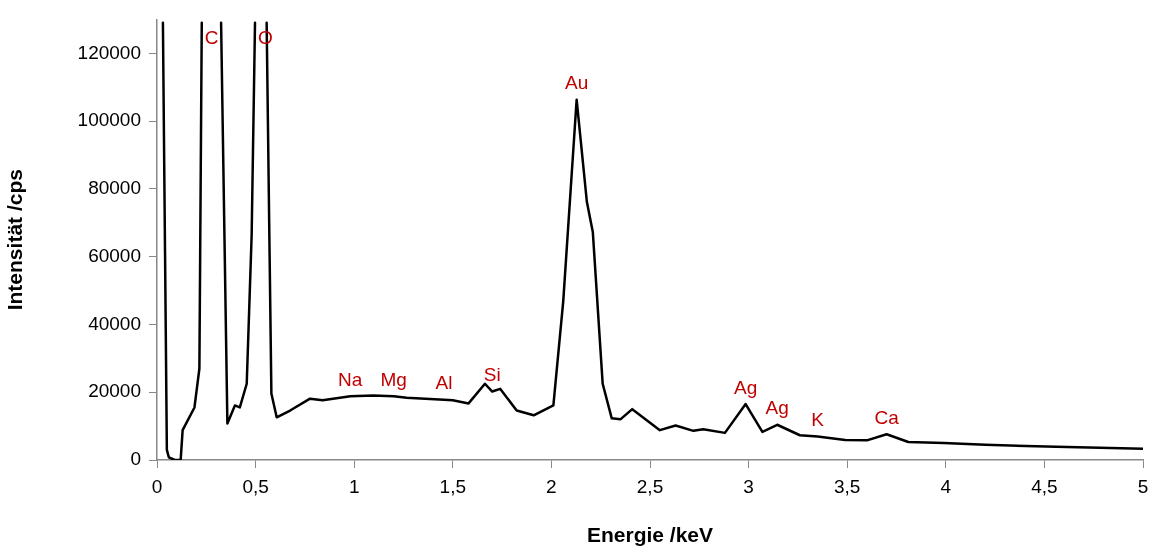 The width and height of the screenshot is (1157, 553). Describe the element at coordinates (157, 486) in the screenshot. I see `x-tick-label: 0` at that location.